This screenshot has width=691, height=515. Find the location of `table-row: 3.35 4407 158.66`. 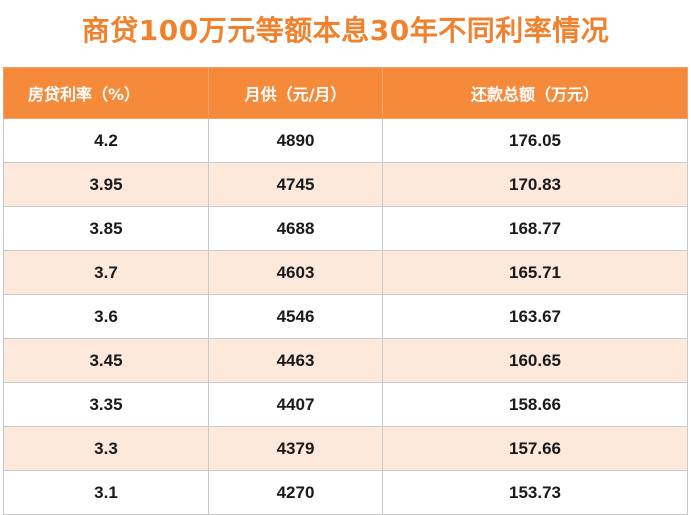

table-row: 3.35 4407 158.66 is located at coordinates (345, 404).